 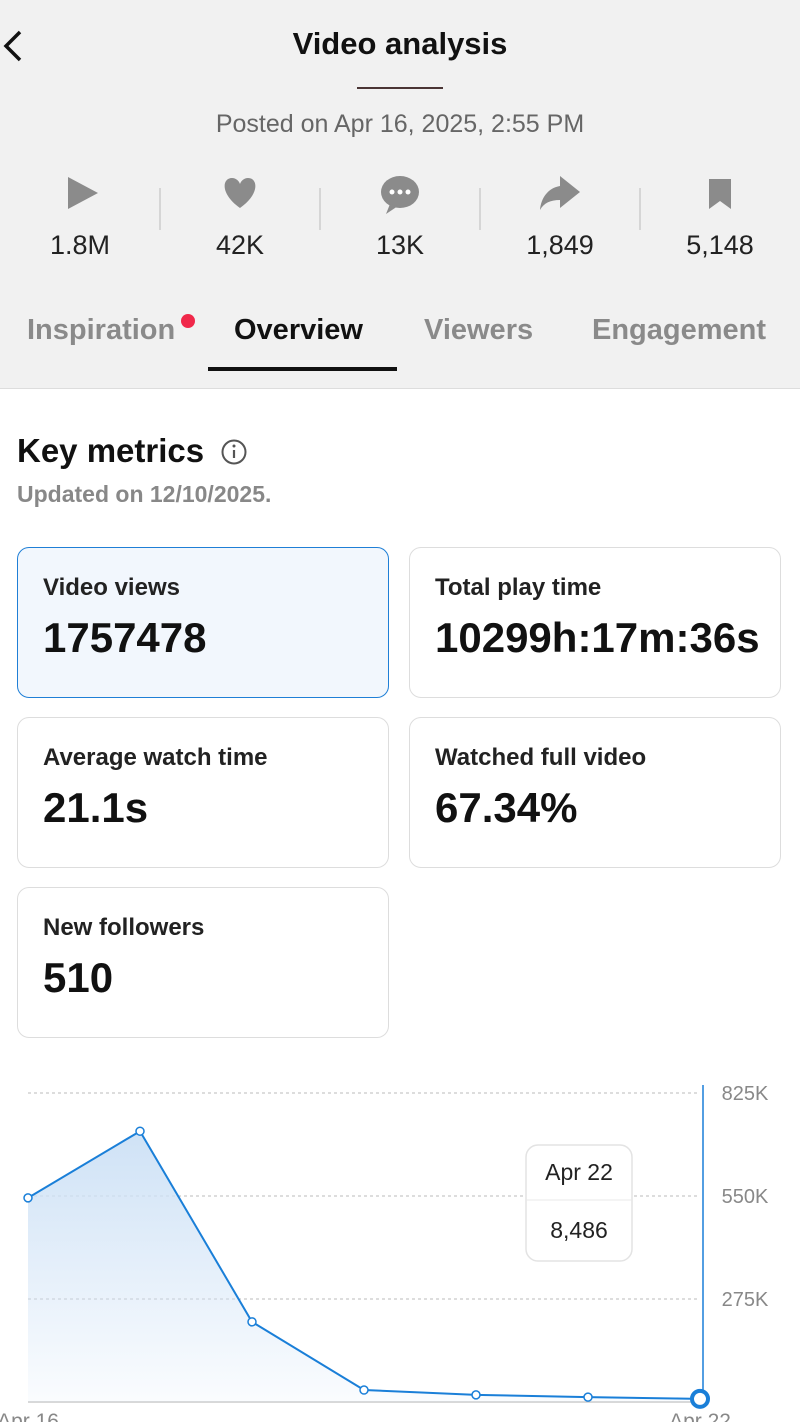 I want to click on tooltip: Apr 22 8,486, so click(x=579, y=1203).